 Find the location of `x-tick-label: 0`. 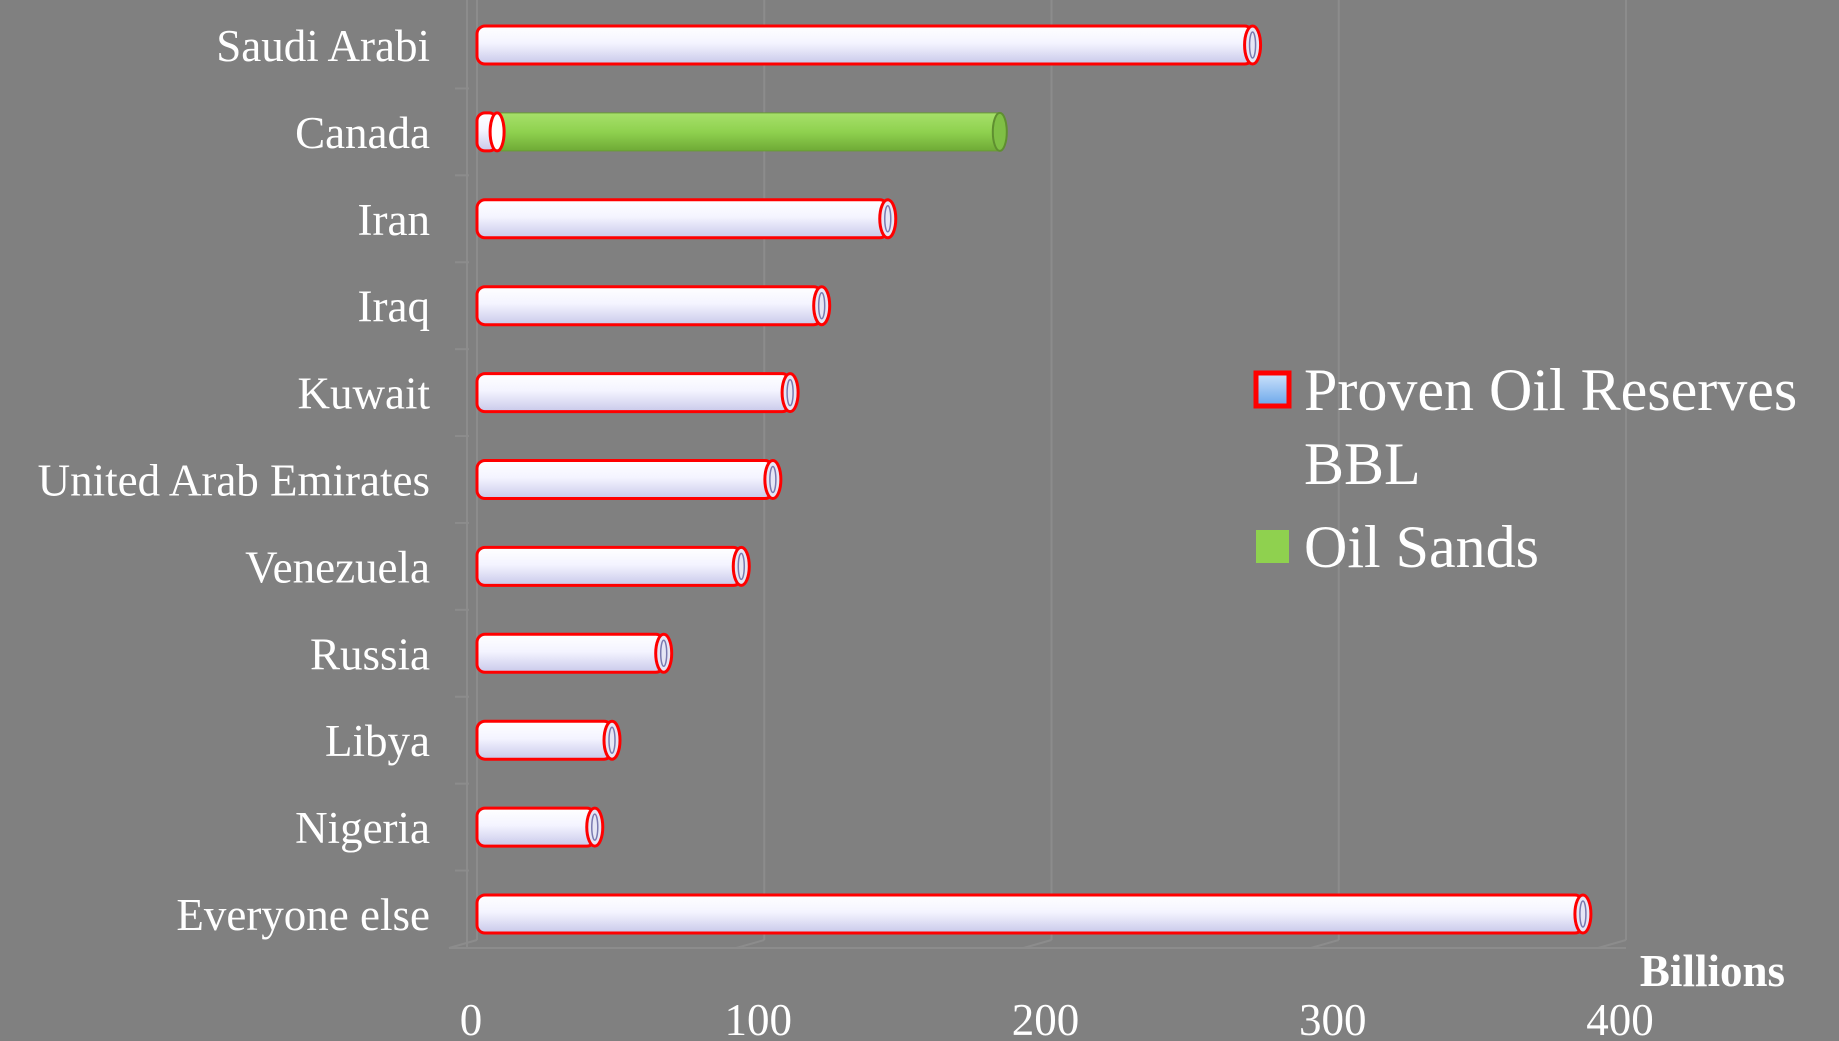

x-tick-label: 0 is located at coordinates (471, 1018).